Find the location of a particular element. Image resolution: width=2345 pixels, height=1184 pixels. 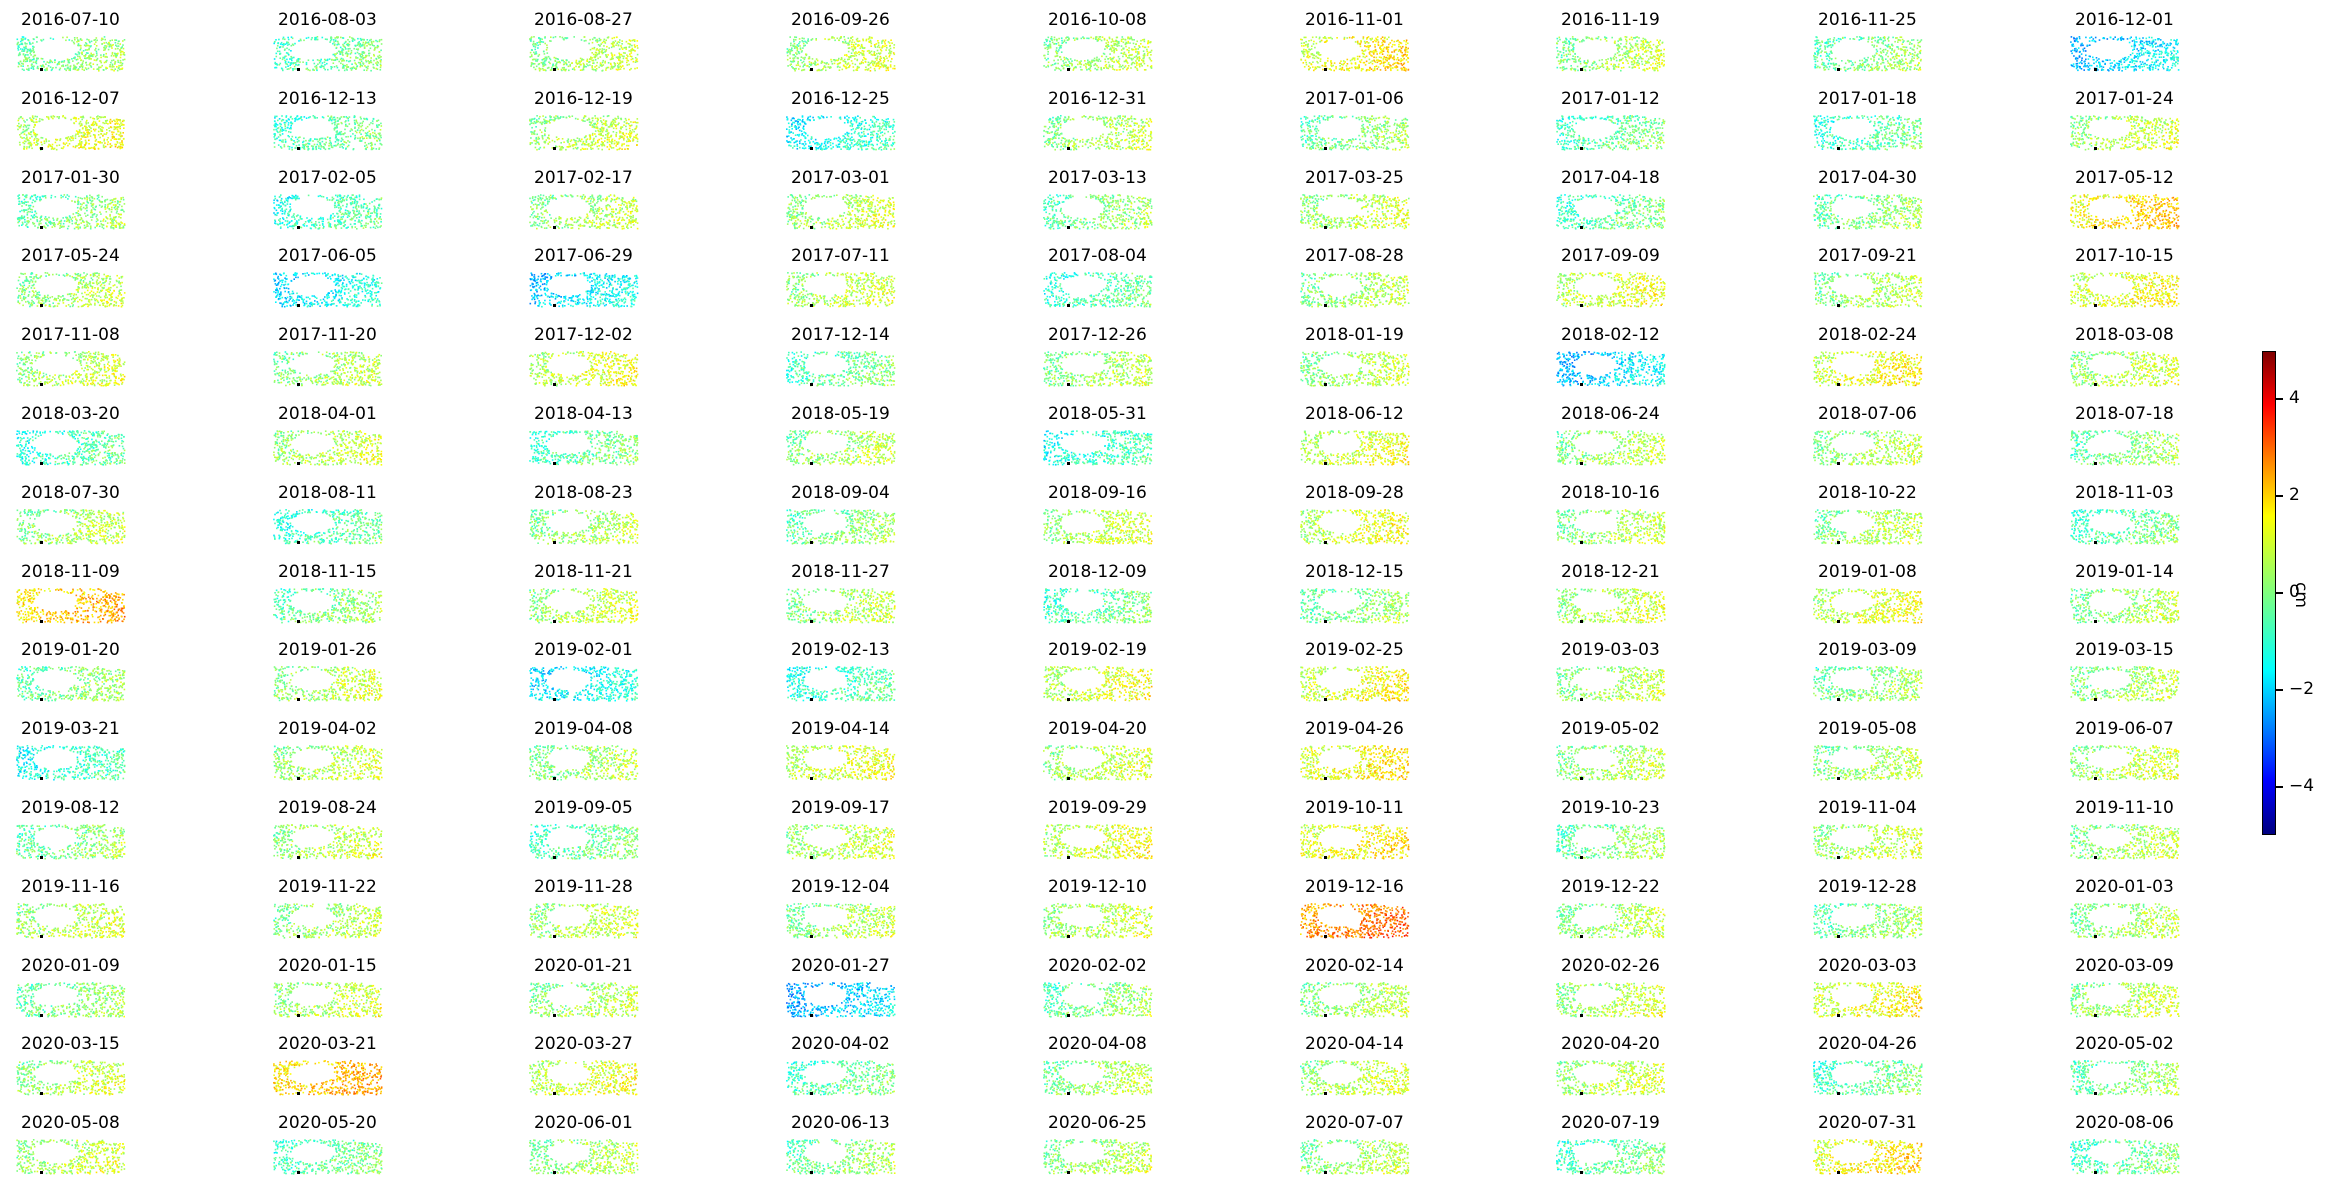

panel-date-title: 2018-08-23 is located at coordinates (583, 493).